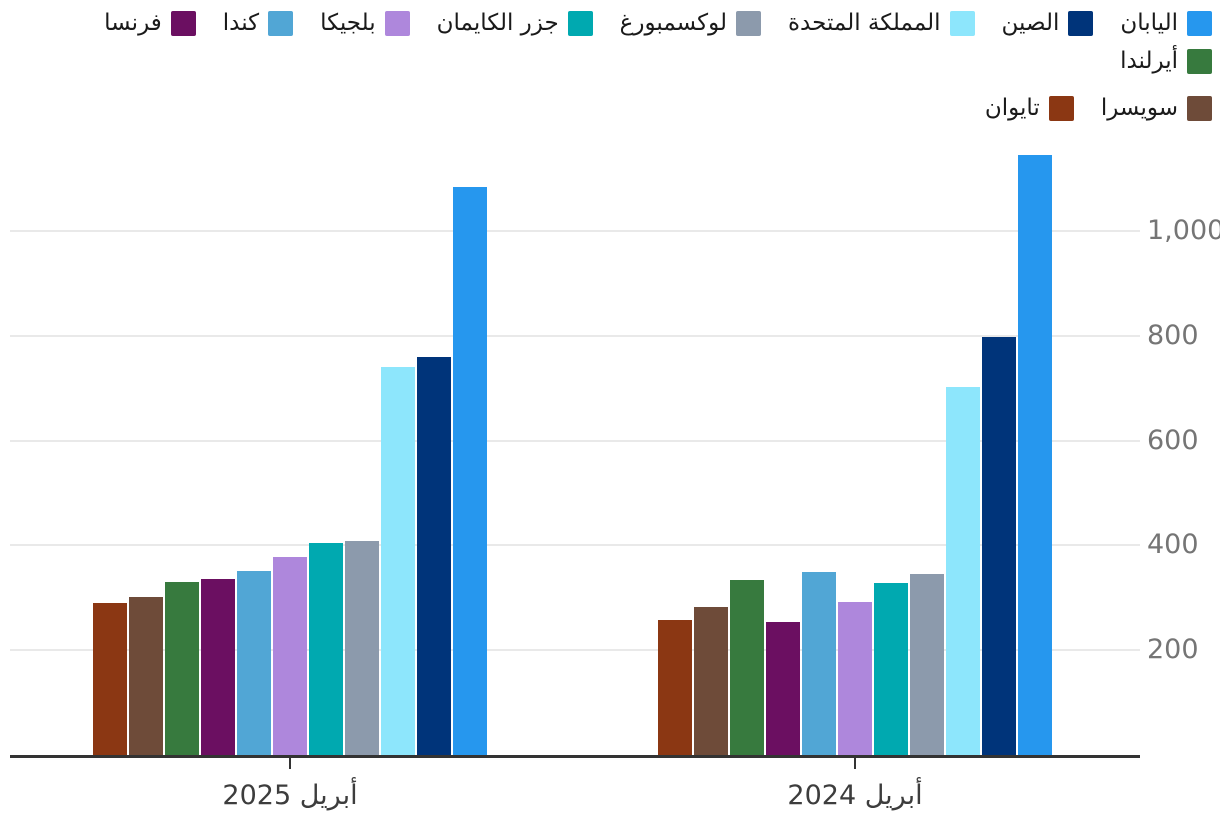  I want to click on legend-item: الصين, so click(1048, 24).